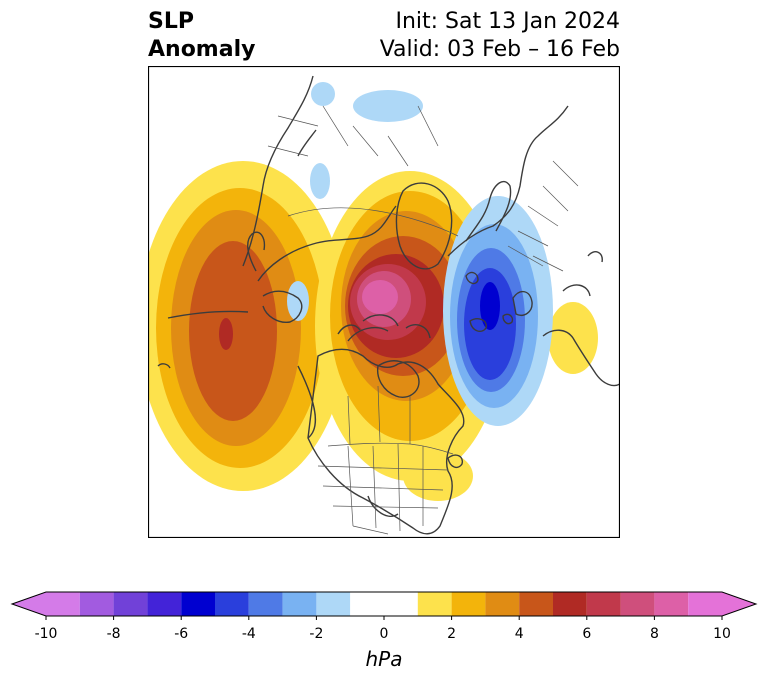  I want to click on border-mexico, so click(370, 530).